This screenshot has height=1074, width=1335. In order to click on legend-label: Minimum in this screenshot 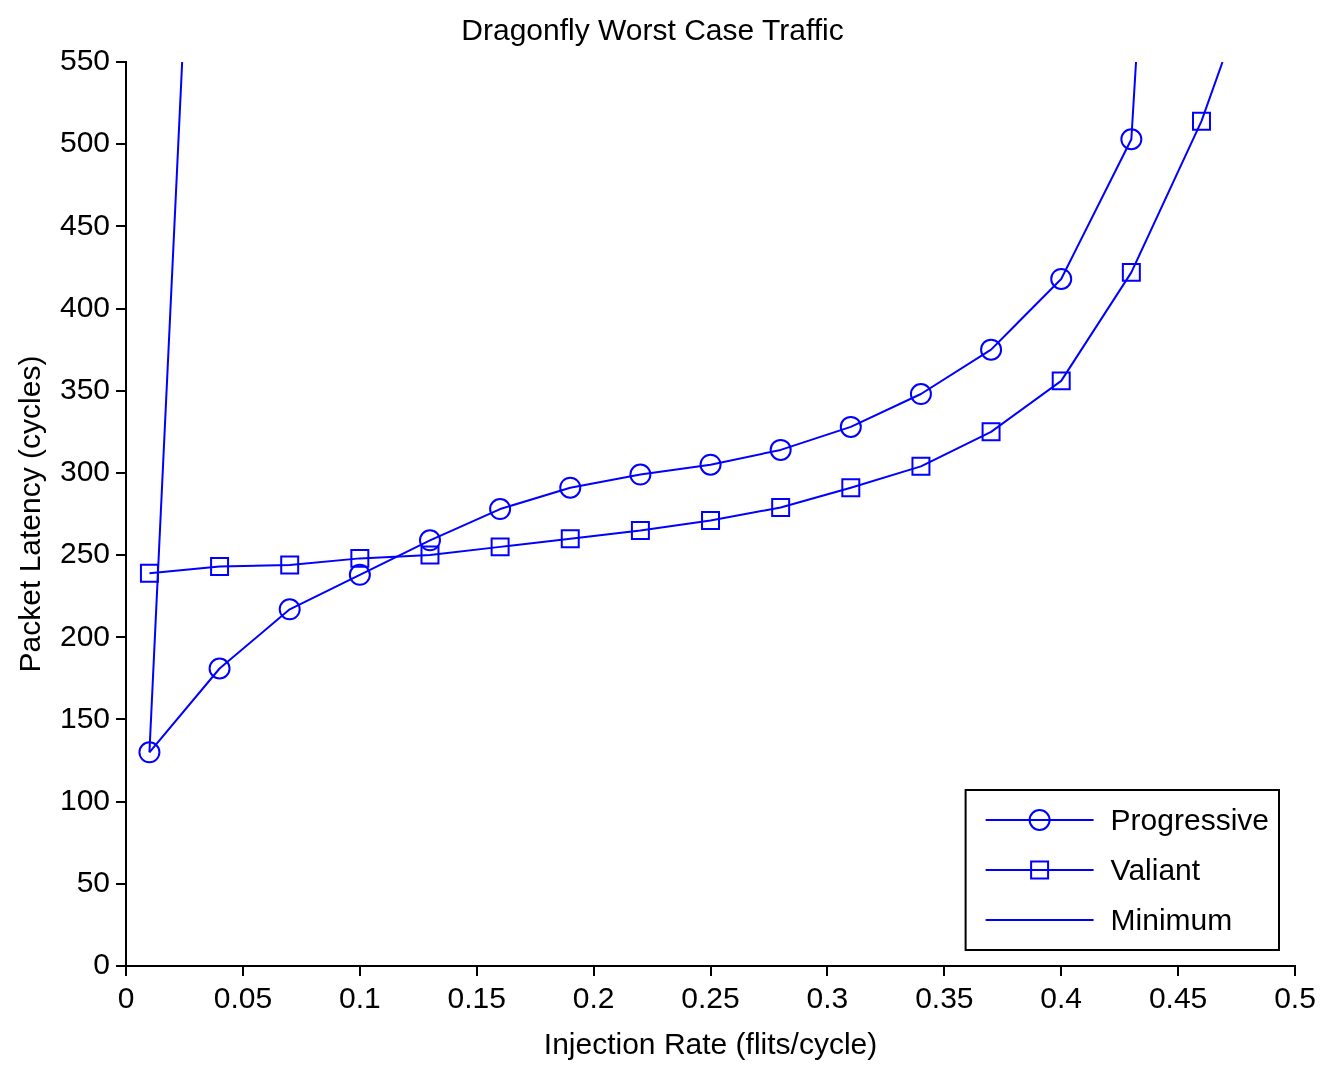, I will do `click(1171, 920)`.